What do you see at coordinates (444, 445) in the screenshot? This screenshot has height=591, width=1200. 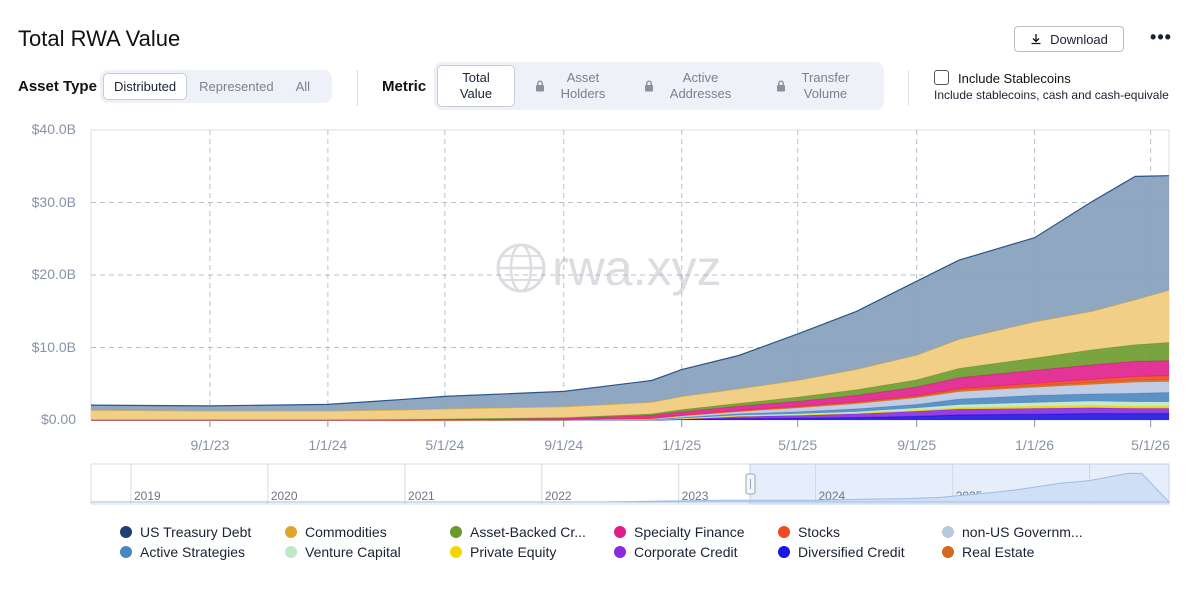 I see `x-tick-label: 5/1/24` at bounding box center [444, 445].